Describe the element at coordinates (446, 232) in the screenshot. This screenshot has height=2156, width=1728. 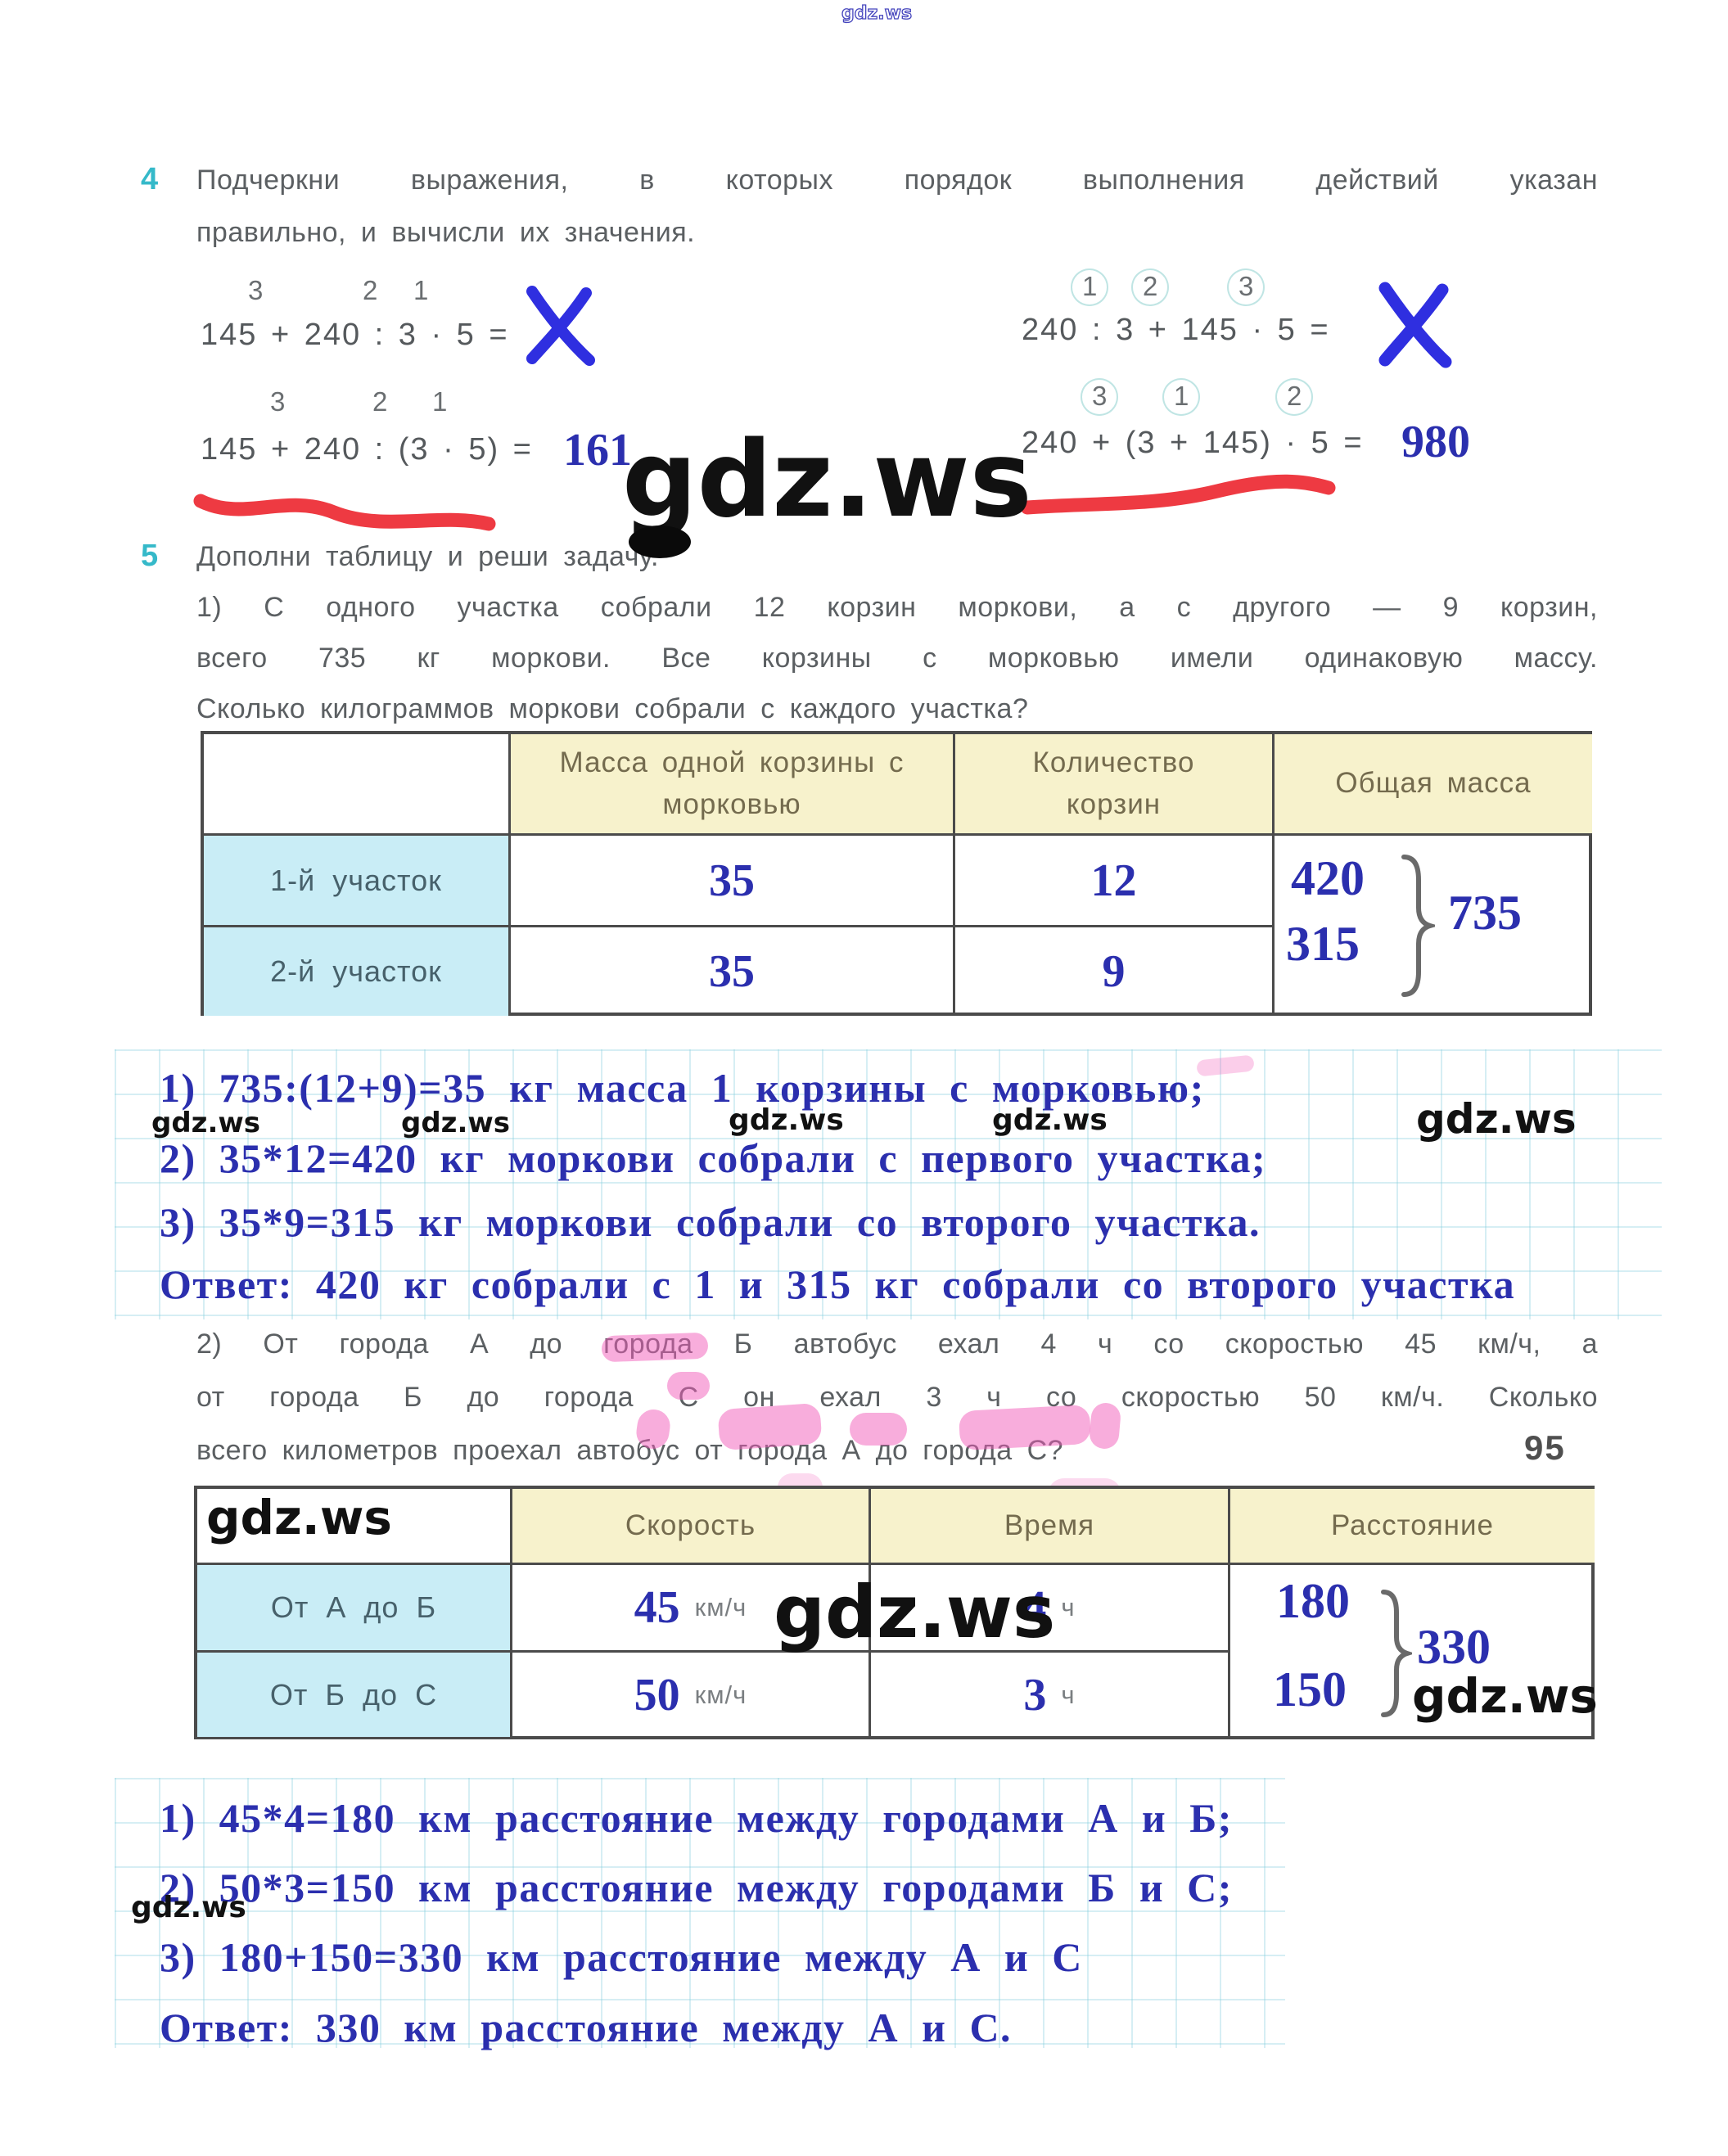
I see `exercise4-task-line2: правильно, и вычисли их значения.` at that location.